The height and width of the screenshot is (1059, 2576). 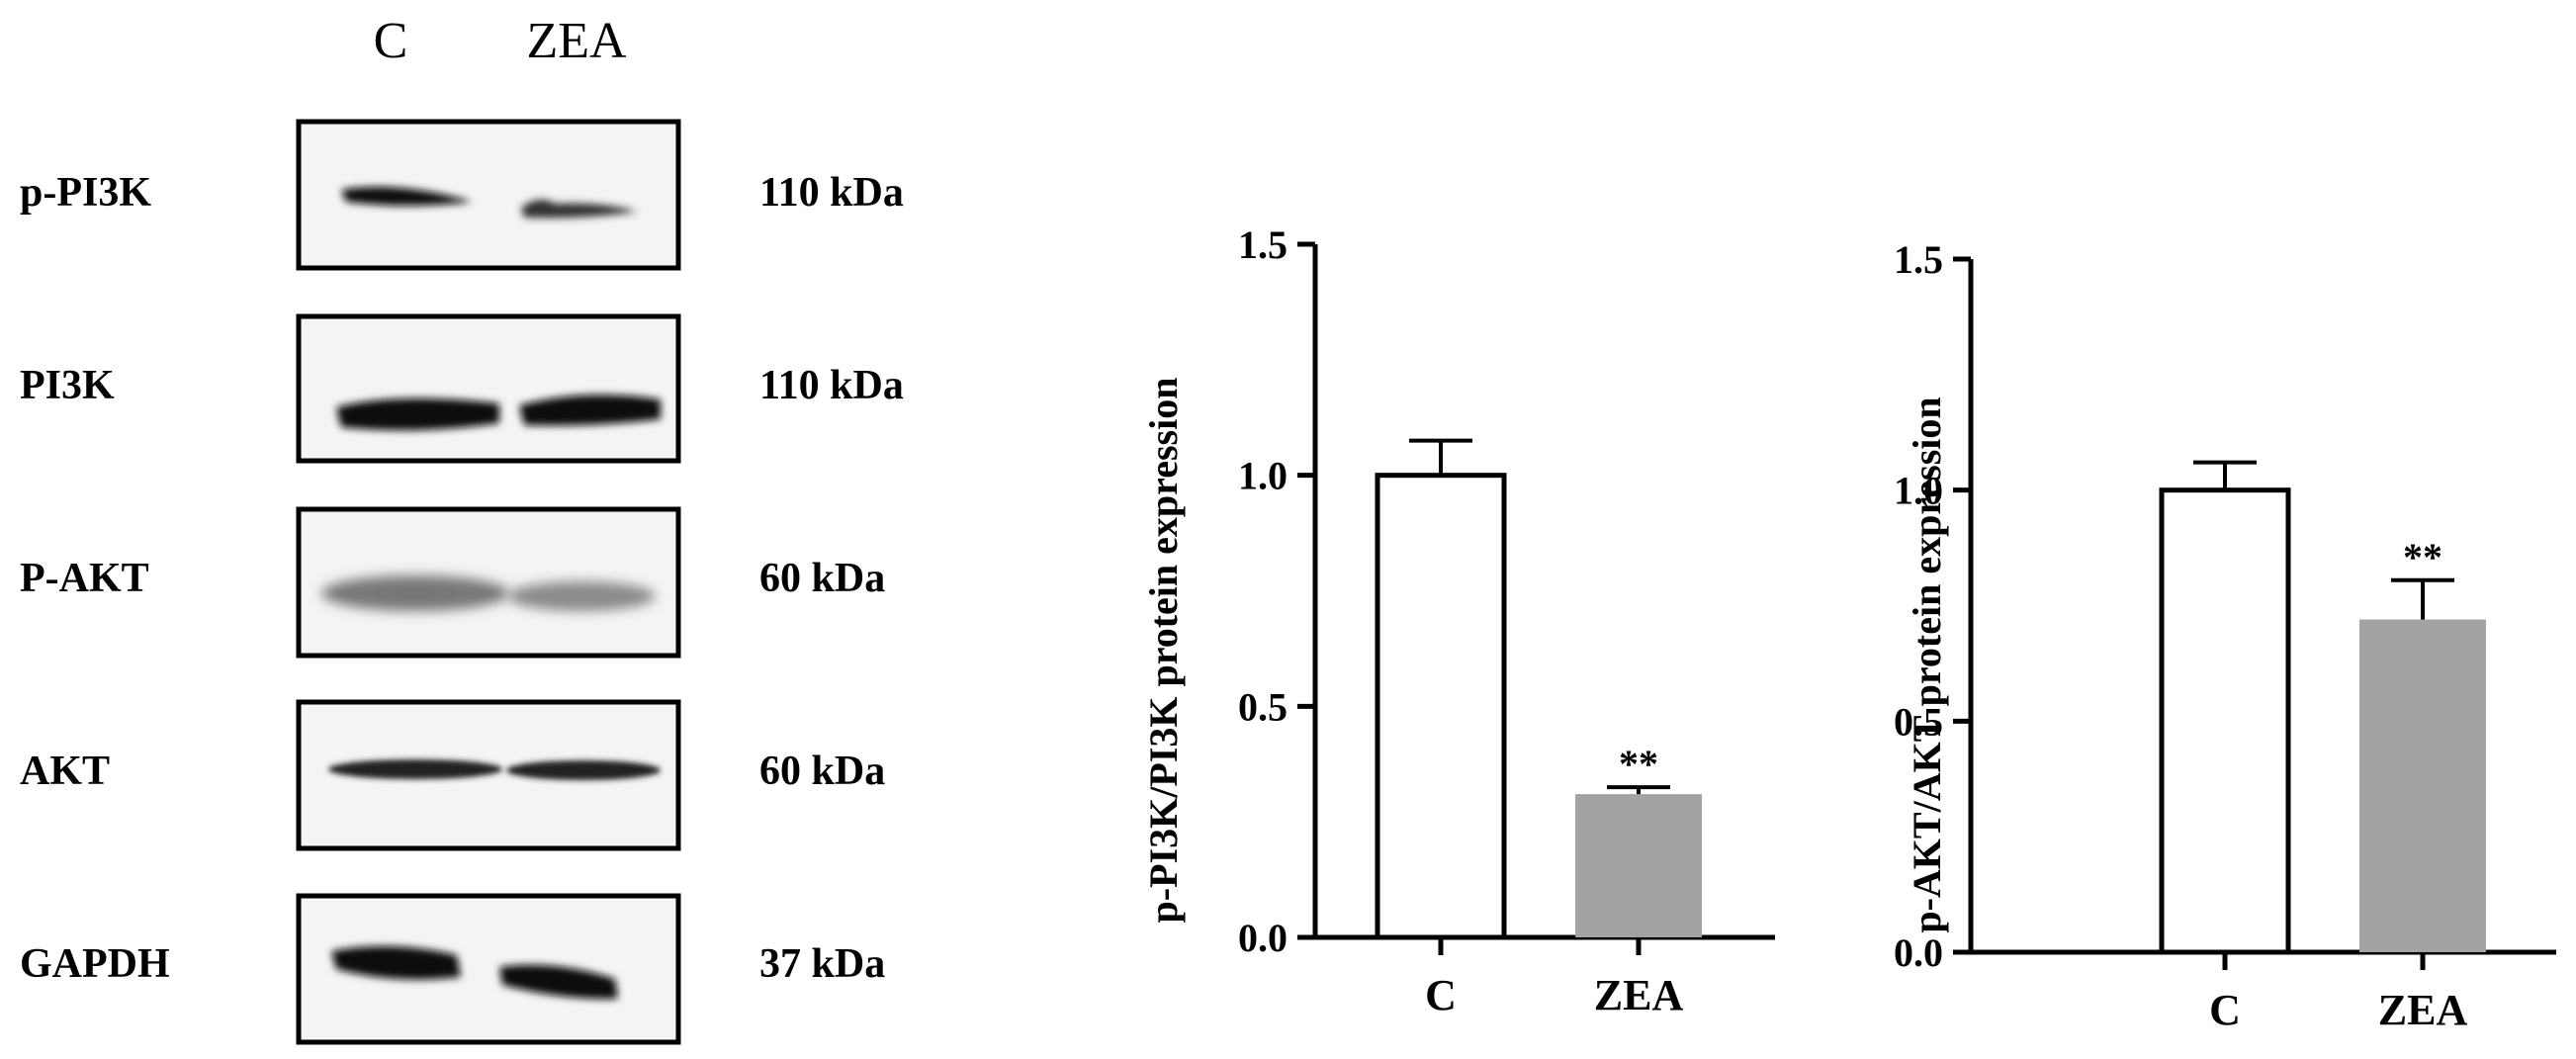 I want to click on blot-row-pi3k: PI3K 110 kDa, so click(x=462, y=388).